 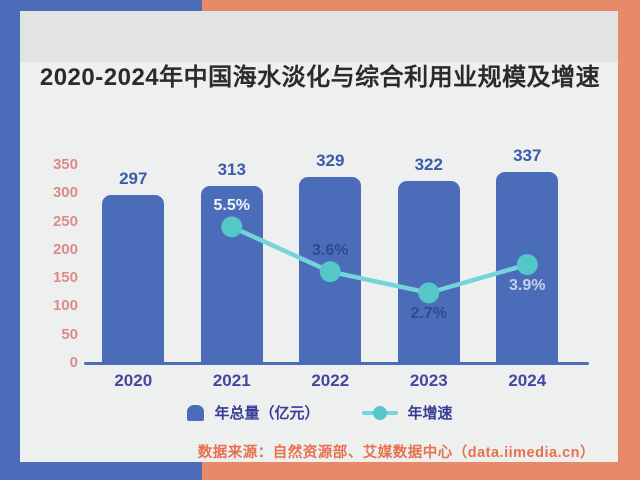 What do you see at coordinates (330, 380) in the screenshot?
I see `x-axis-label: 2022` at bounding box center [330, 380].